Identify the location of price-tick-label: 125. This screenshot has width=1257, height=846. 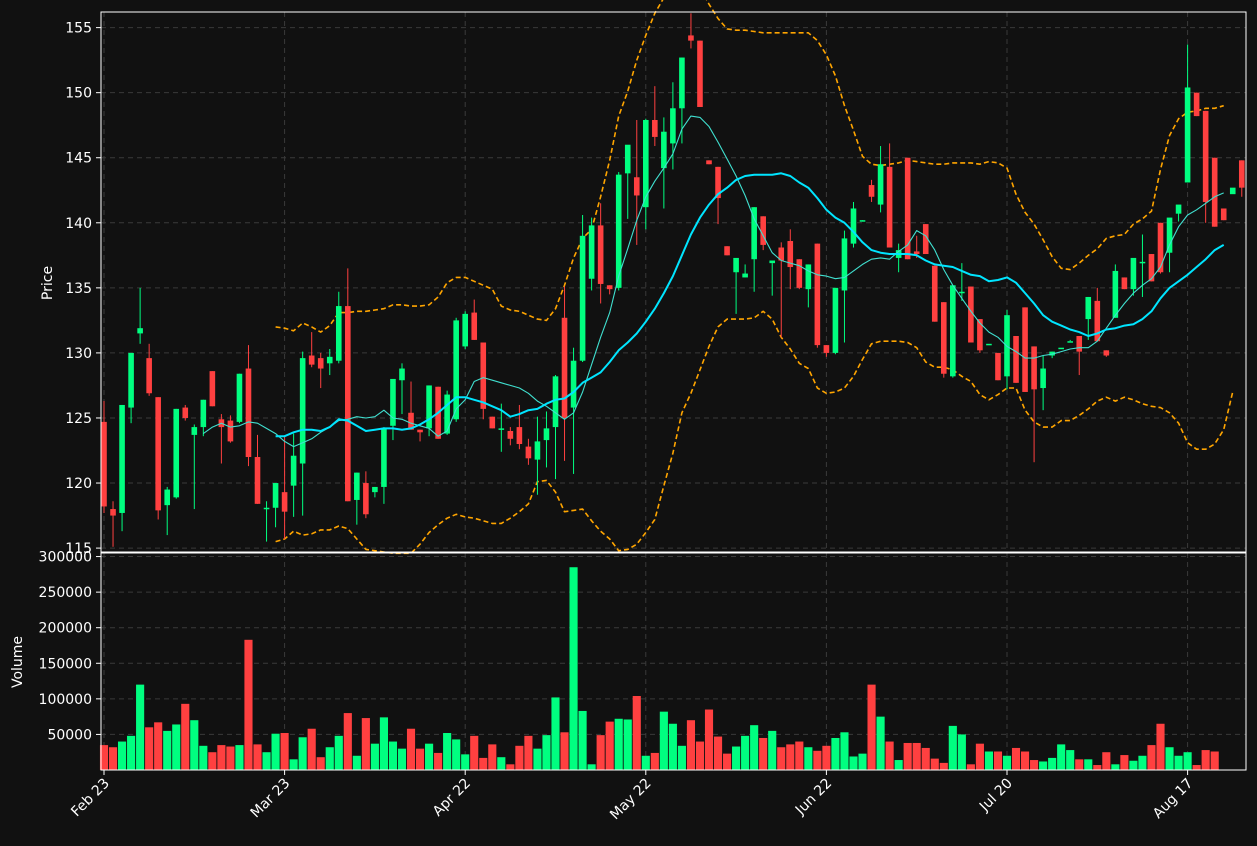
(78, 419).